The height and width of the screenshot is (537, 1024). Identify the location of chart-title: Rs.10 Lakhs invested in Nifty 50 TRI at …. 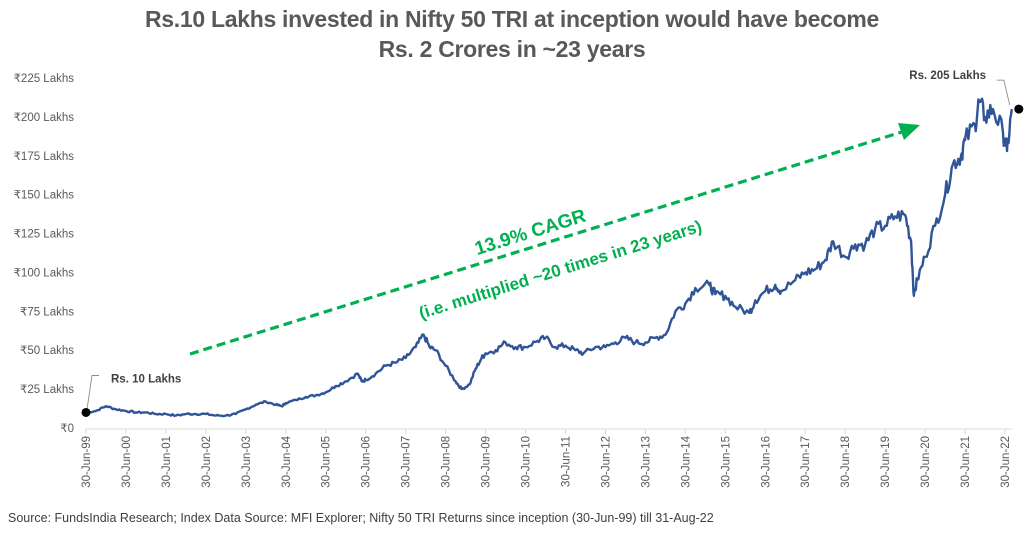
(512, 19).